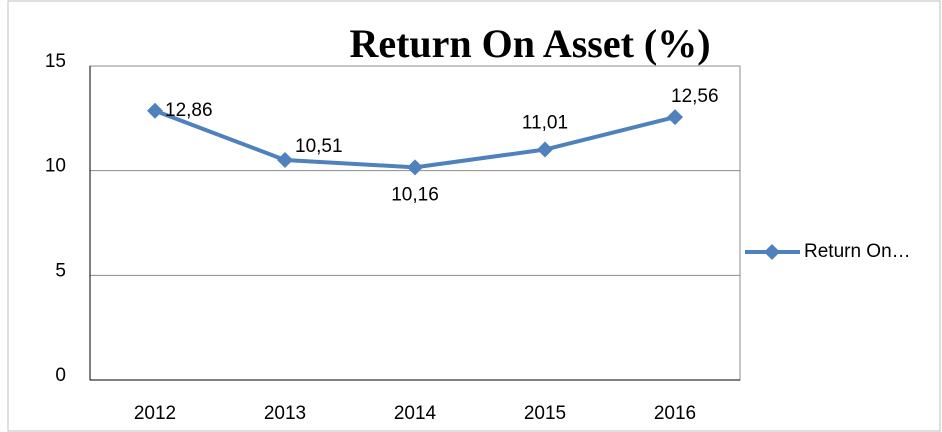  What do you see at coordinates (285, 413) in the screenshot?
I see `x-tick-label: 2013` at bounding box center [285, 413].